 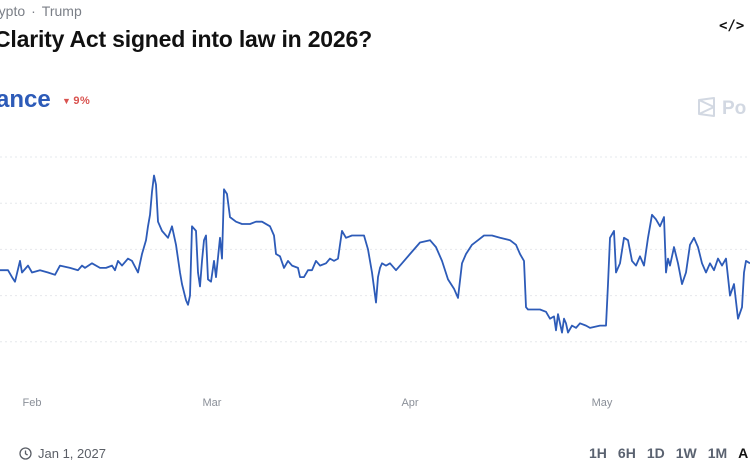 What do you see at coordinates (318, 403) in the screenshot?
I see `x-axis: Feb Mar Apr May` at bounding box center [318, 403].